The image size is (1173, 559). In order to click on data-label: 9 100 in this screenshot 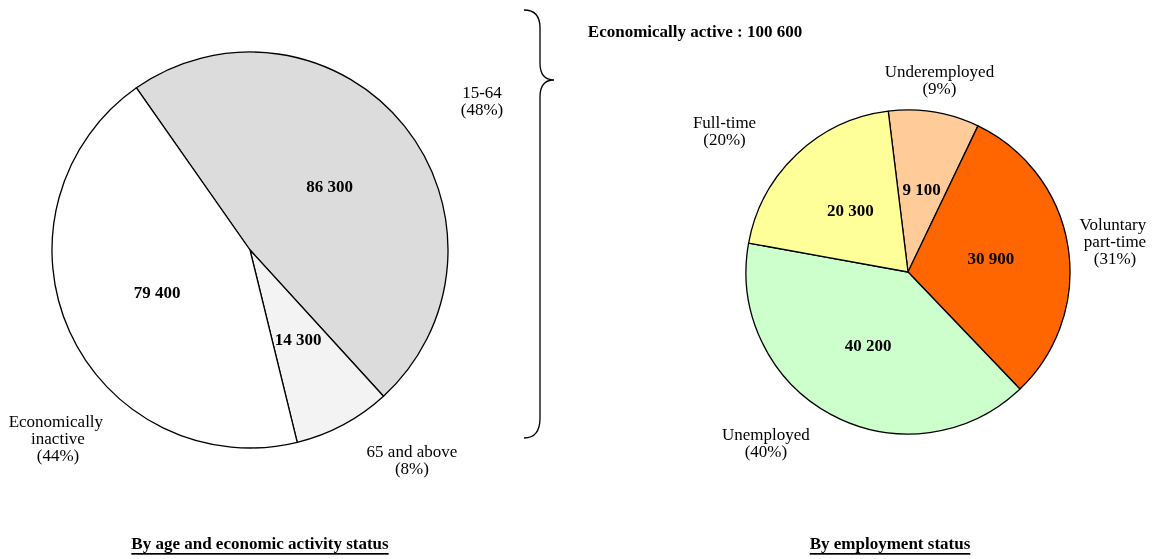, I will do `click(921, 189)`.